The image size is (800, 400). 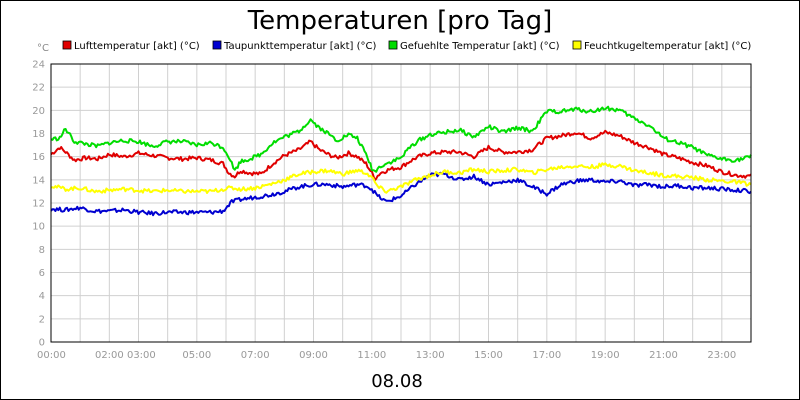 I want to click on y-tick-label: 10, so click(x=38, y=227).